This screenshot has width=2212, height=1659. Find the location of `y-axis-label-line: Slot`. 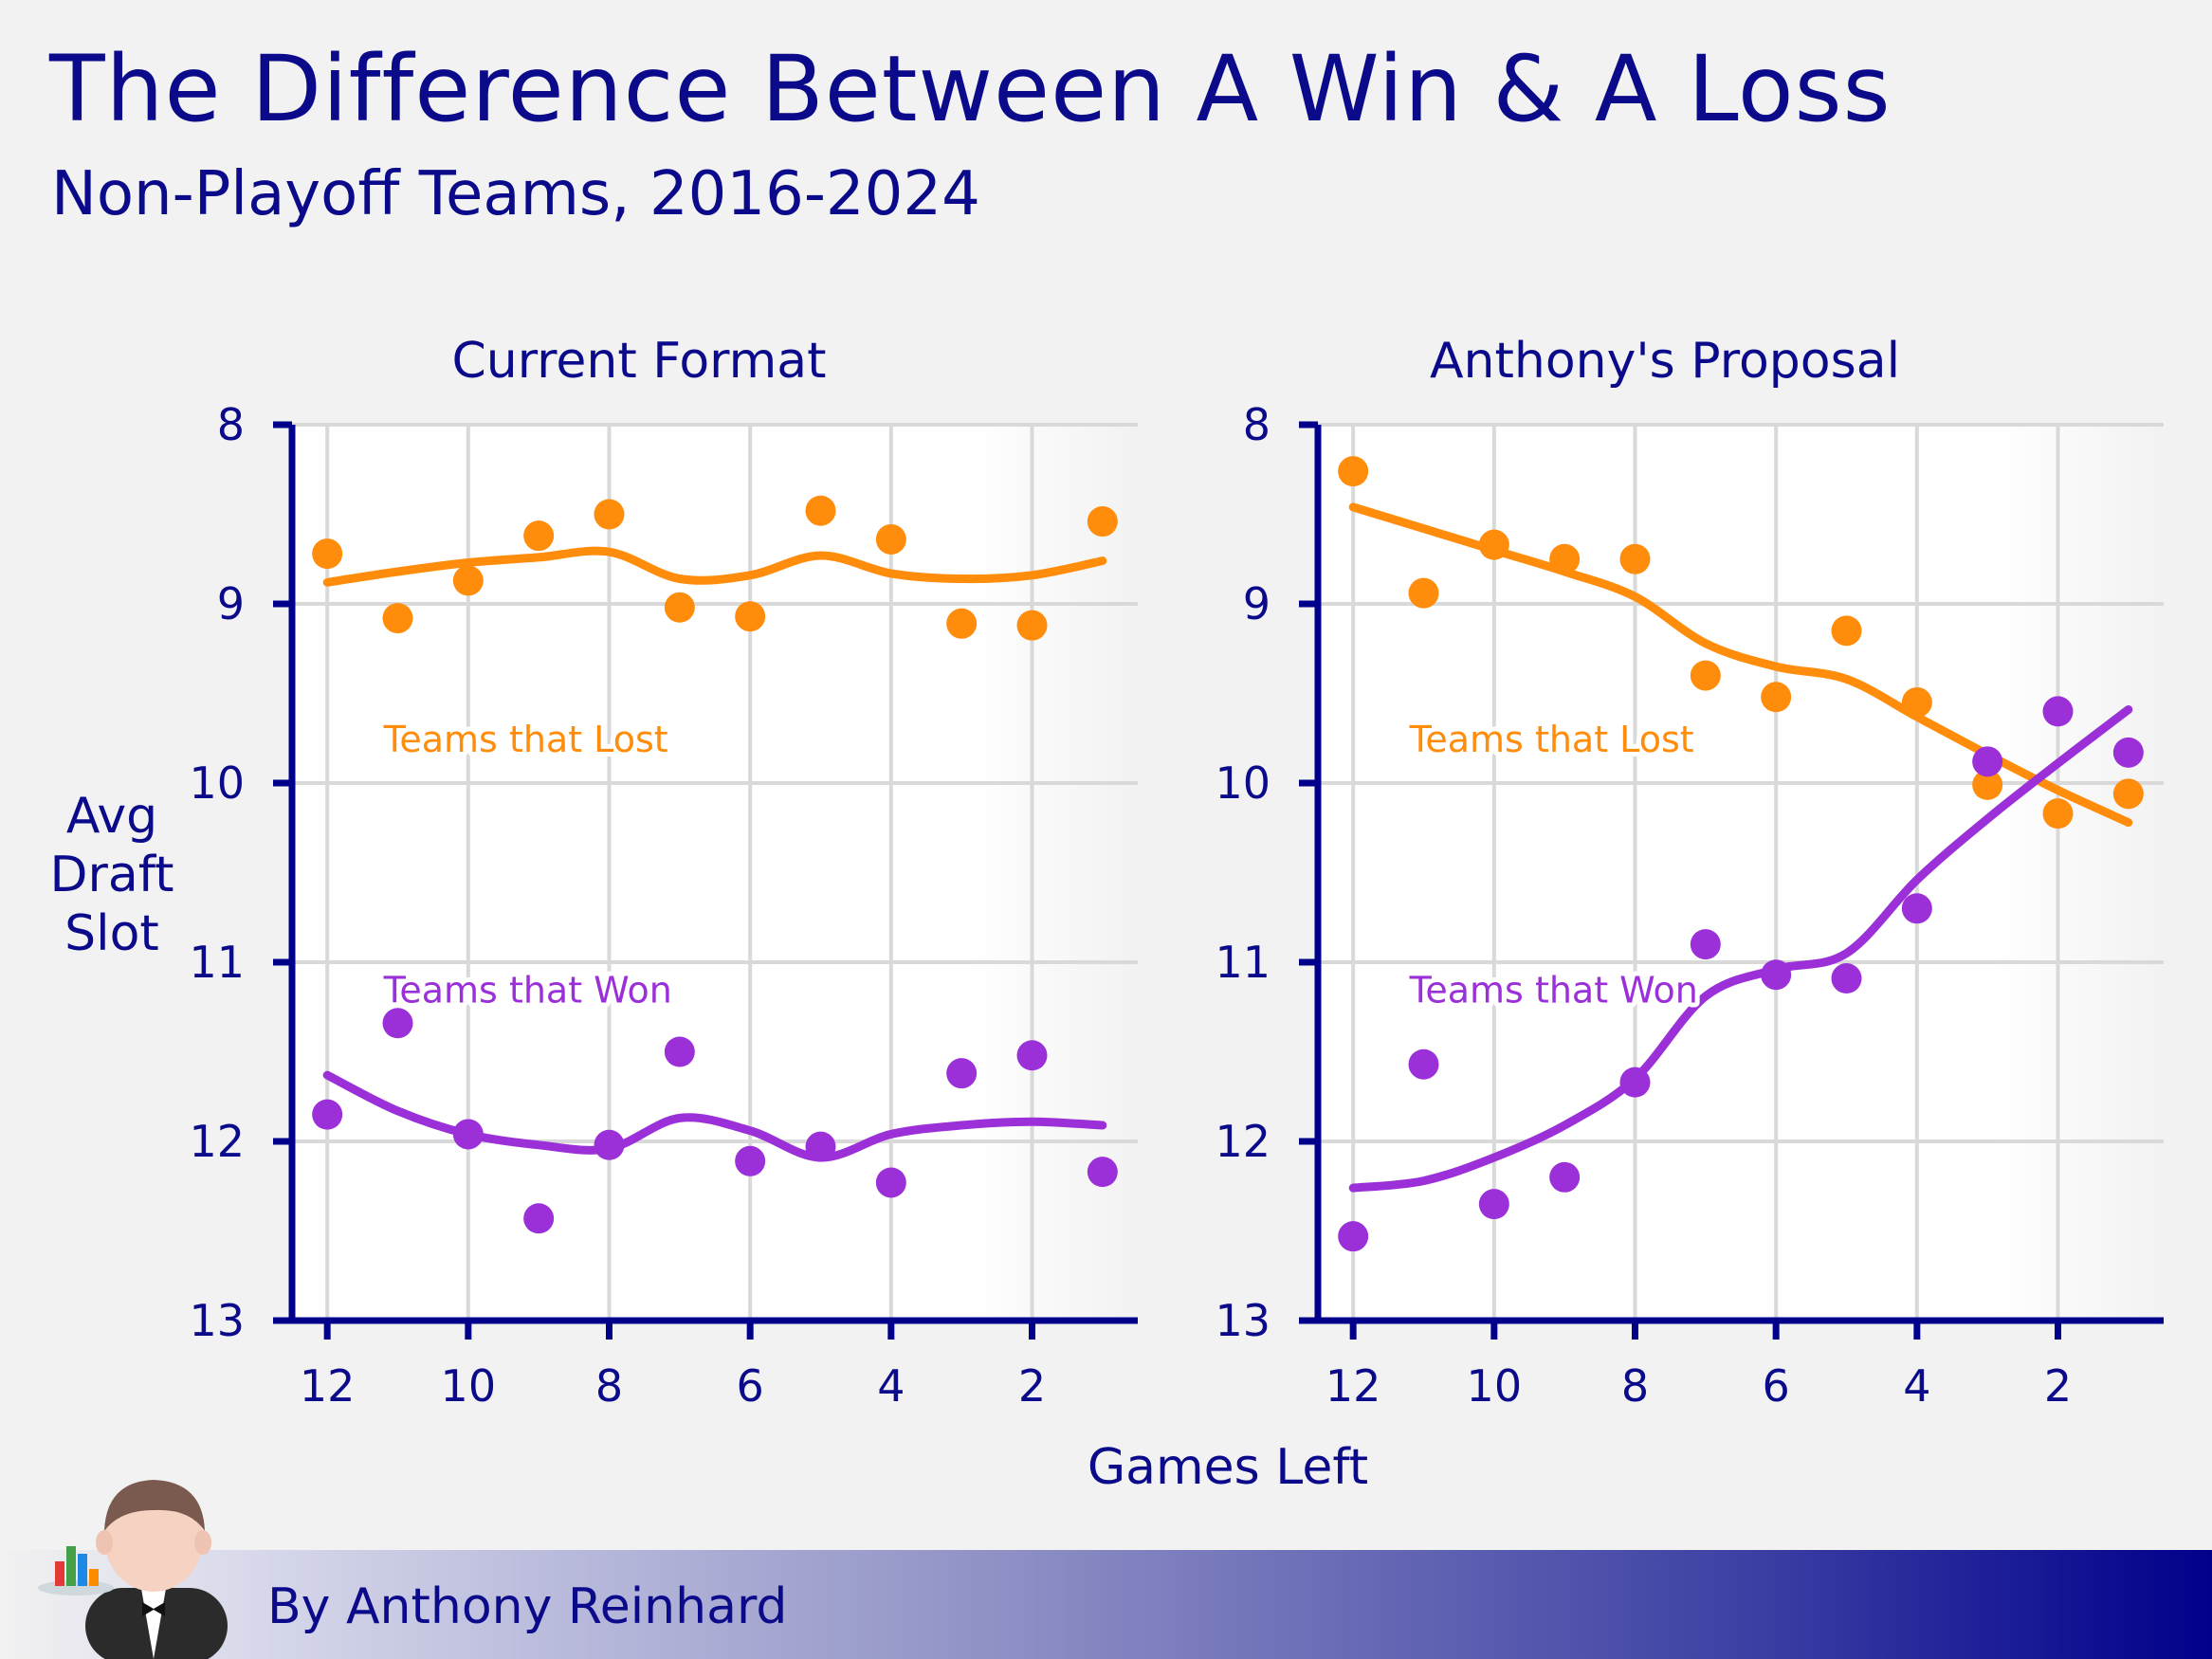

y-axis-label-line: Slot is located at coordinates (111, 933).